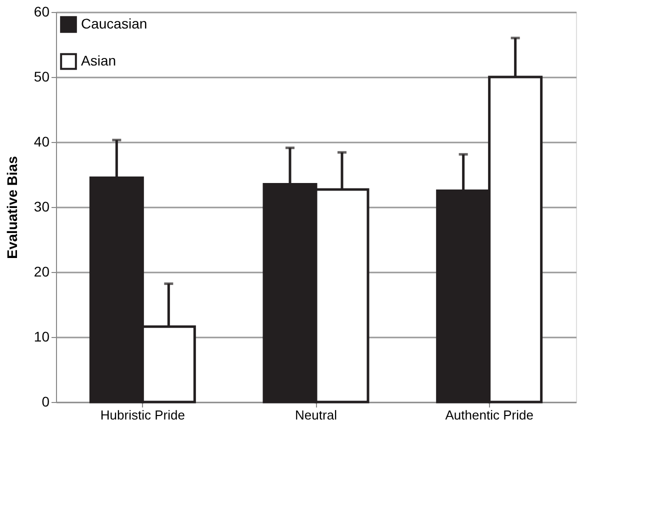  What do you see at coordinates (42, 12) in the screenshot?
I see `y-tick-label: 60` at bounding box center [42, 12].